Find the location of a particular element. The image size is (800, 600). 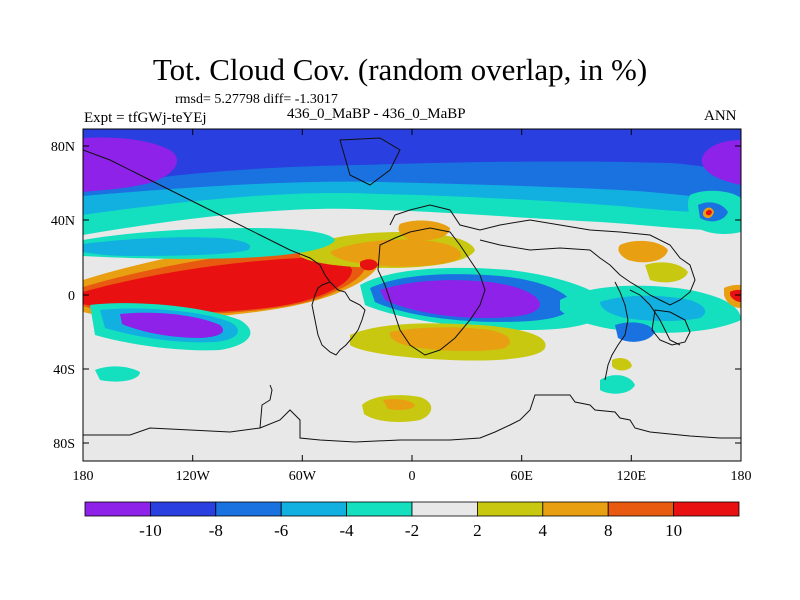

coastline-eurasia is located at coordinates (542, 255).